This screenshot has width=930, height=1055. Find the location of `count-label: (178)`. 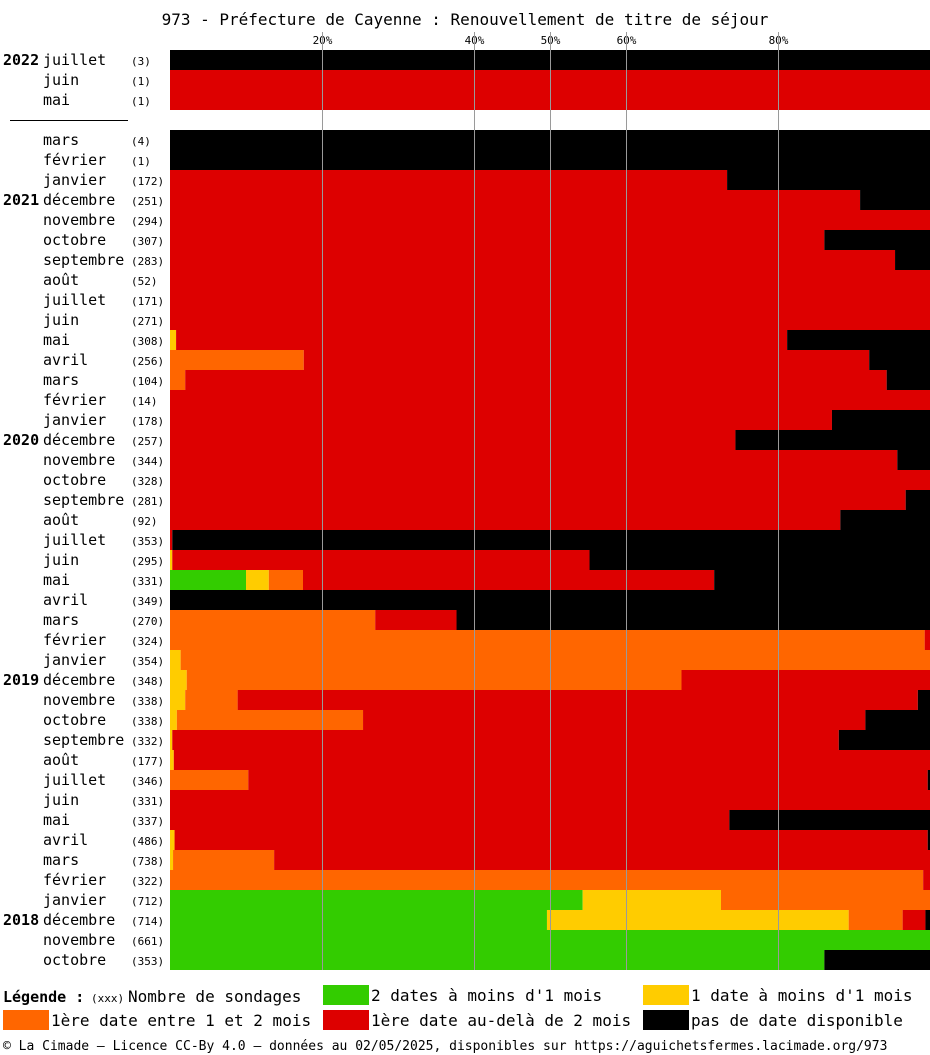

count-label: (178) is located at coordinates (147, 421).